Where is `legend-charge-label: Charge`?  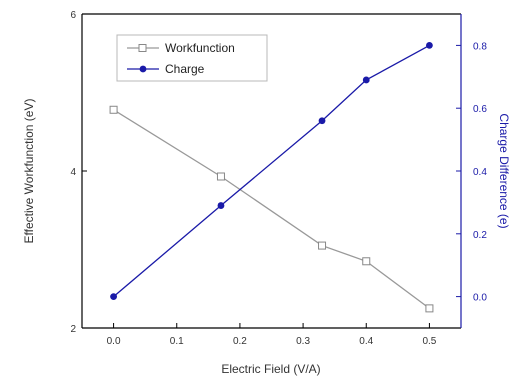
legend-charge-label: Charge is located at coordinates (185, 69).